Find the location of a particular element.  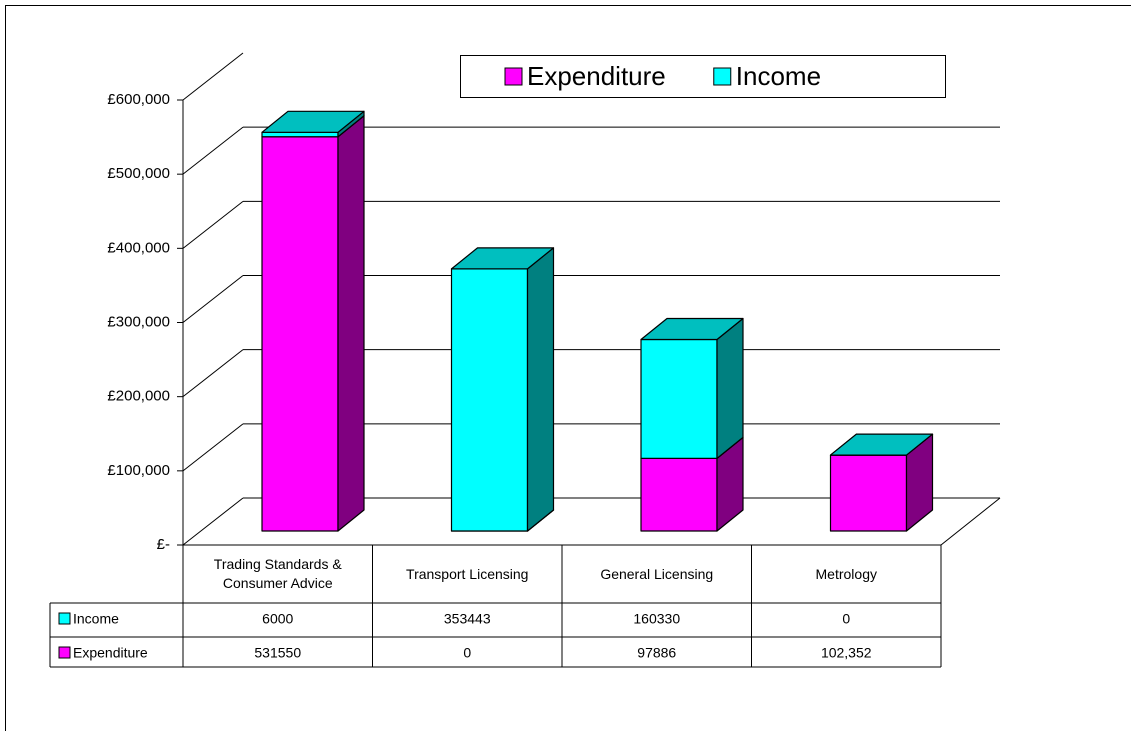

table-value: 531550 is located at coordinates (277, 653).